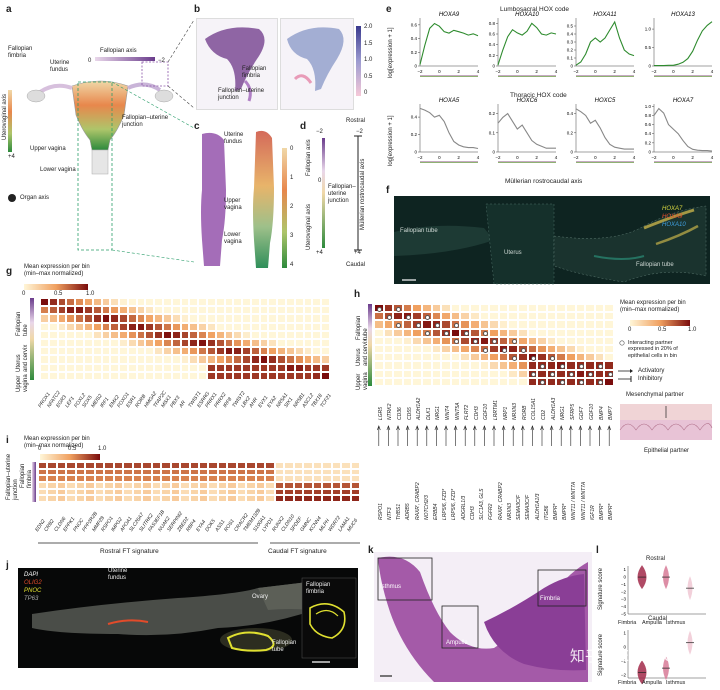 Image resolution: width=720 pixels, height=690 pixels. What do you see at coordinates (597, 550) in the screenshot?
I see `panel-letter-l: l` at bounding box center [597, 550].